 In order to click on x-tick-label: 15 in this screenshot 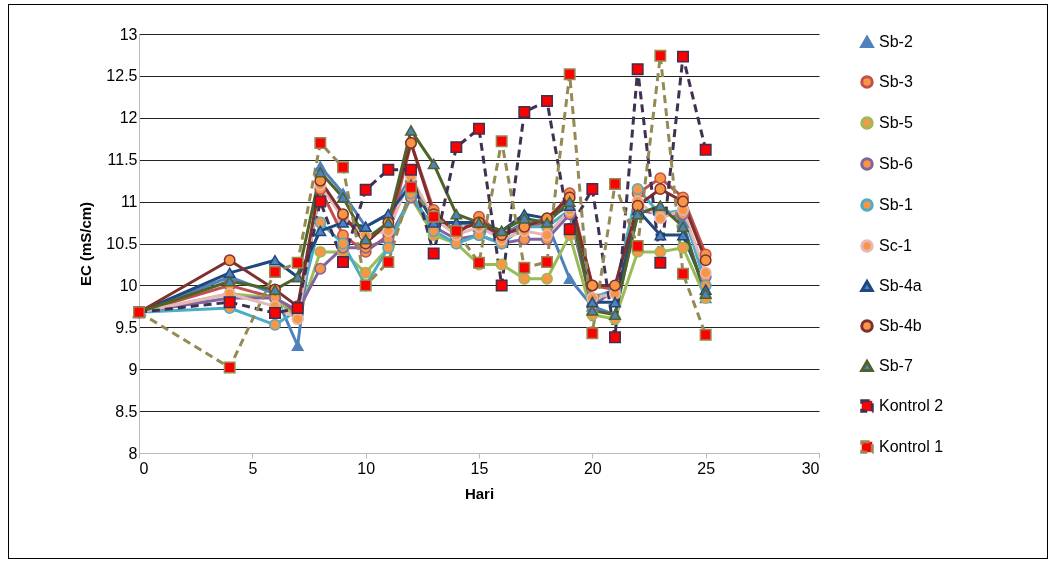, I will do `click(479, 468)`.